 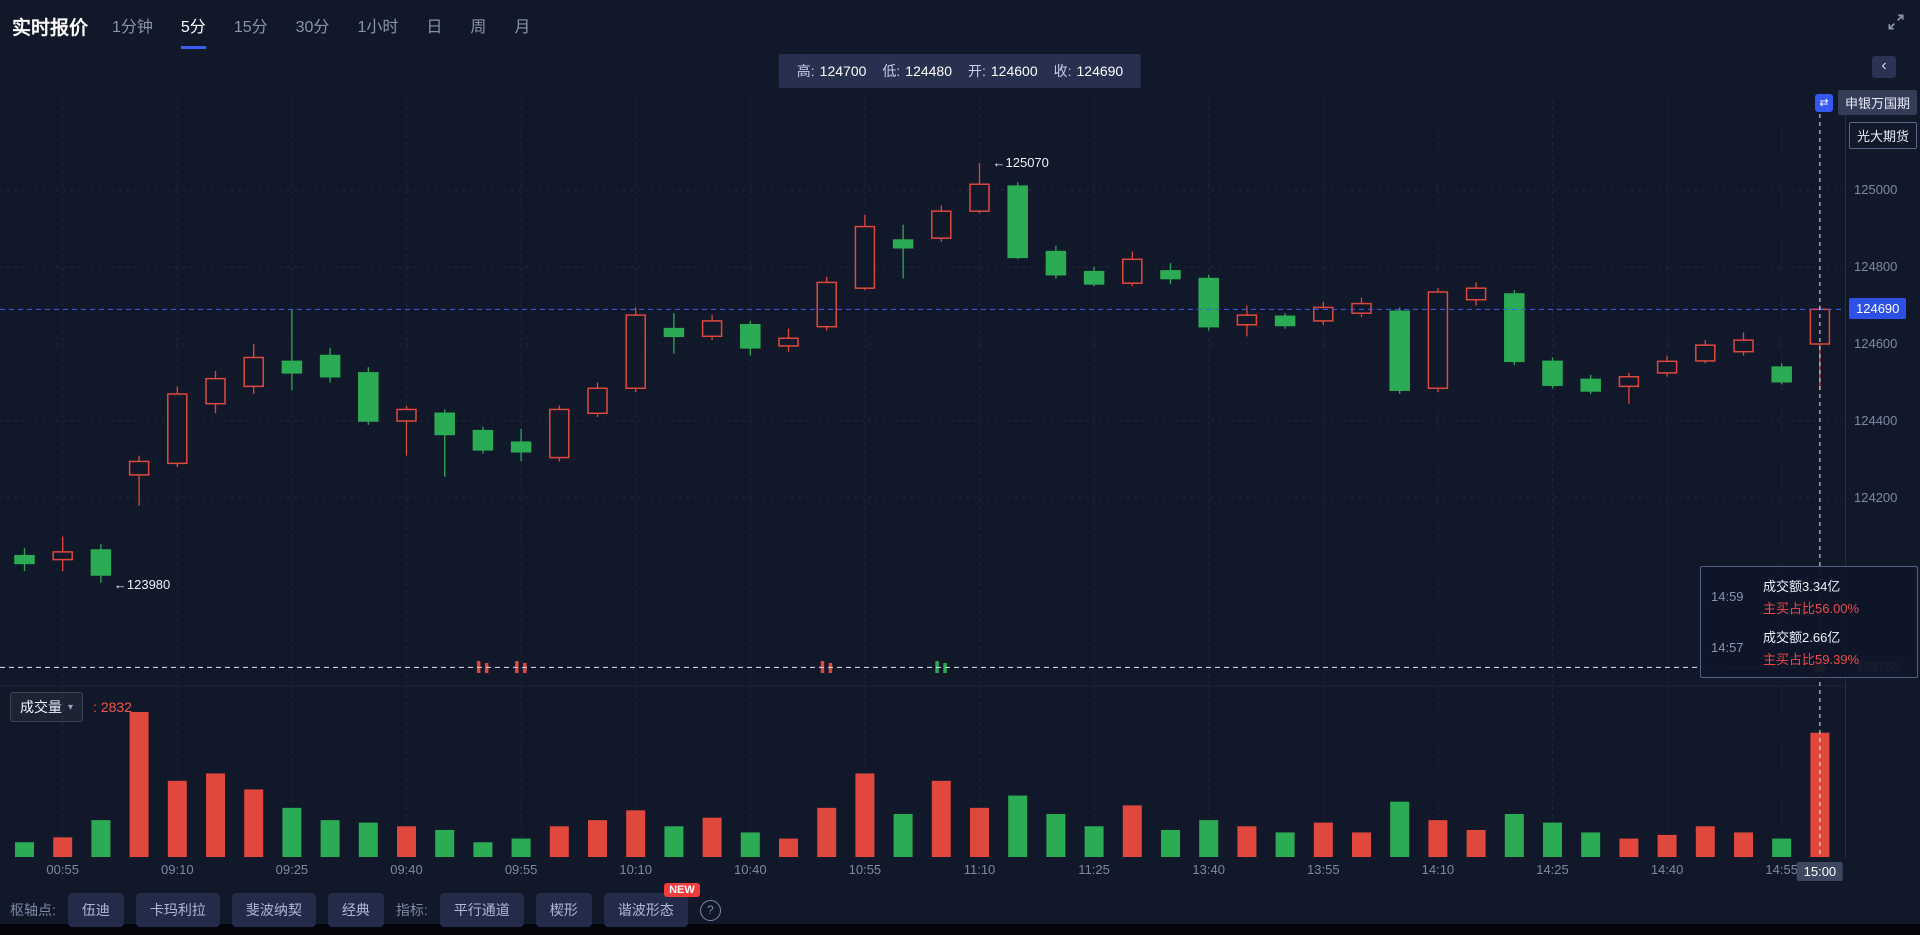 What do you see at coordinates (1802, 637) in the screenshot?
I see `tooltip-amount: 成交额2.66亿` at bounding box center [1802, 637].